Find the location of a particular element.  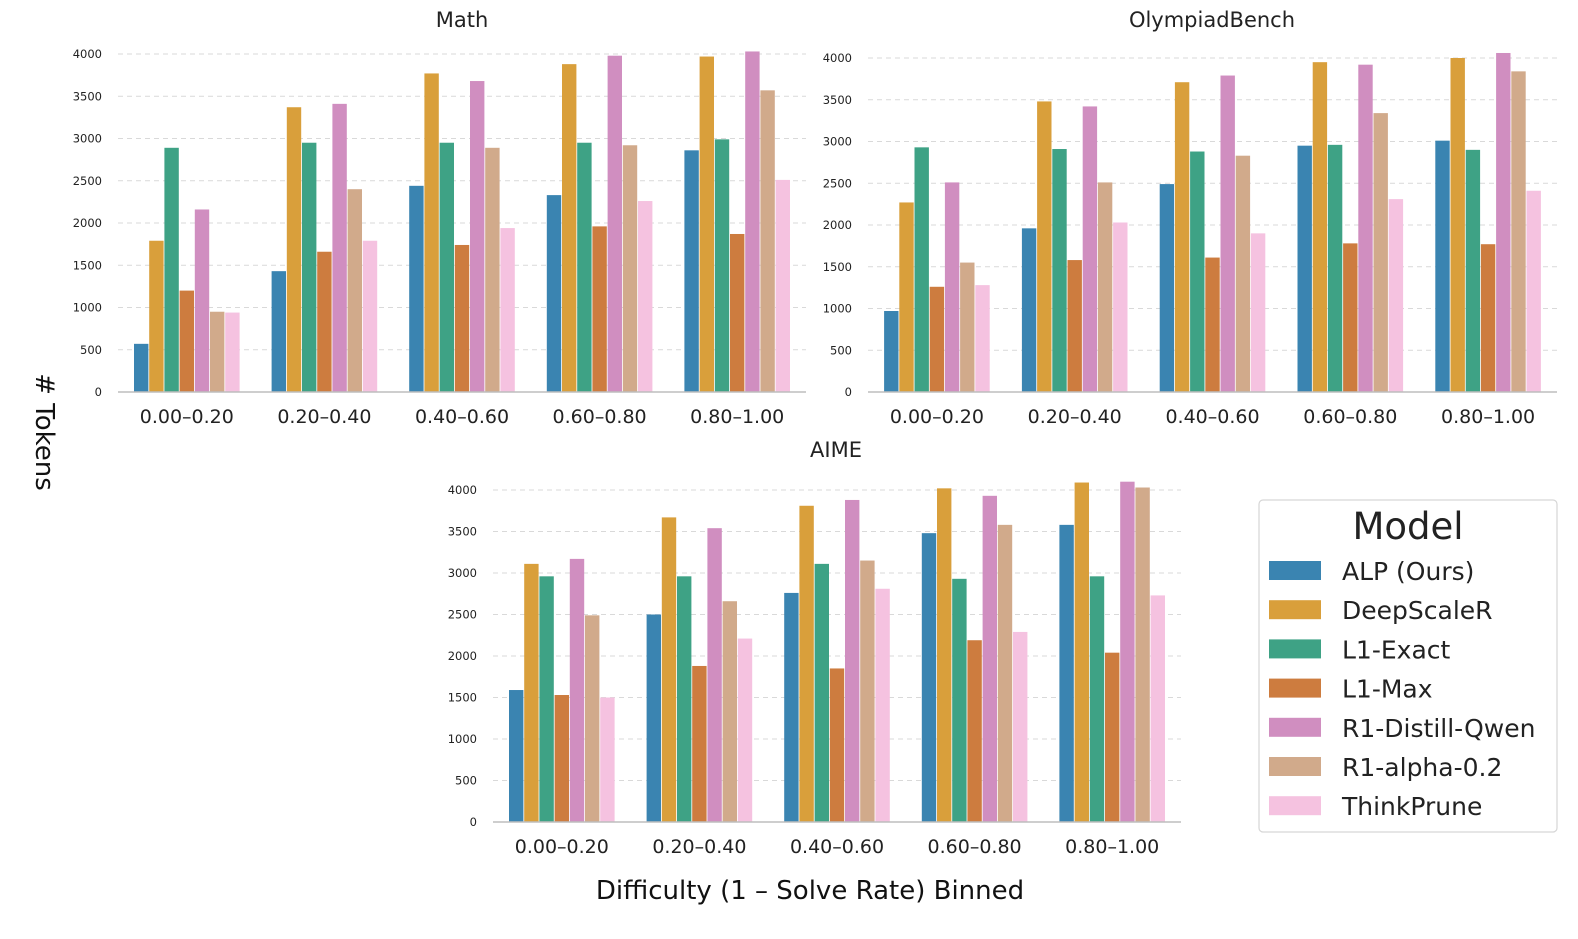

legend-label-alp-ours: ALP (Ours) is located at coordinates (1408, 571).